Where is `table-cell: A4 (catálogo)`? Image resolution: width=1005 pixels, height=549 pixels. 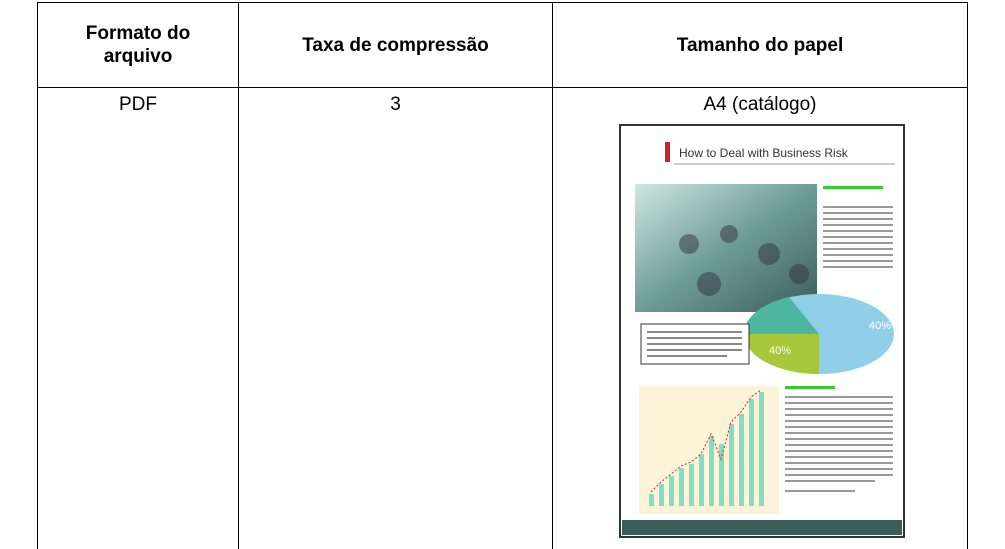 table-cell: A4 (catálogo) is located at coordinates (760, 104).